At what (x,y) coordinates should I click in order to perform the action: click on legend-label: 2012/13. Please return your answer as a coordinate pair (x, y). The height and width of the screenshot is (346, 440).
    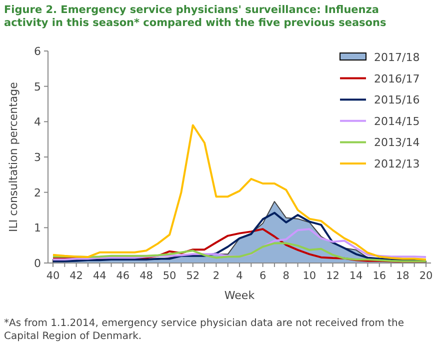
    Looking at the image, I should click on (397, 164).